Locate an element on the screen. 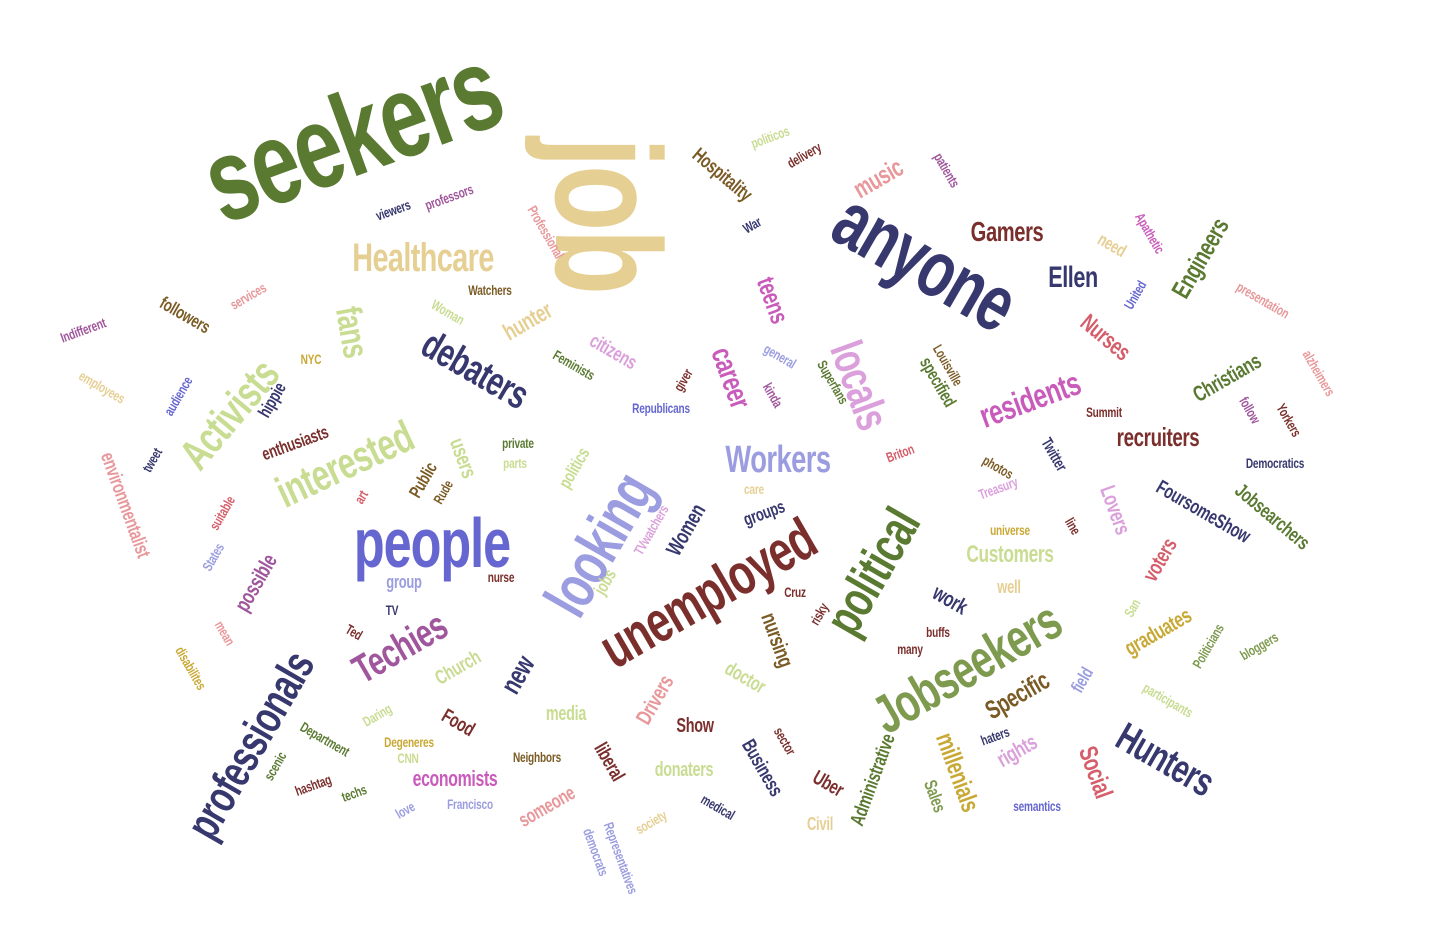  word-need: need is located at coordinates (1112, 245).